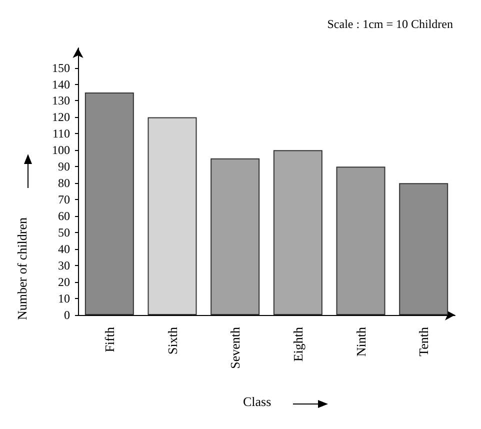 The height and width of the screenshot is (429, 481). What do you see at coordinates (22, 268) in the screenshot?
I see `y-axis-title: Number of children` at bounding box center [22, 268].